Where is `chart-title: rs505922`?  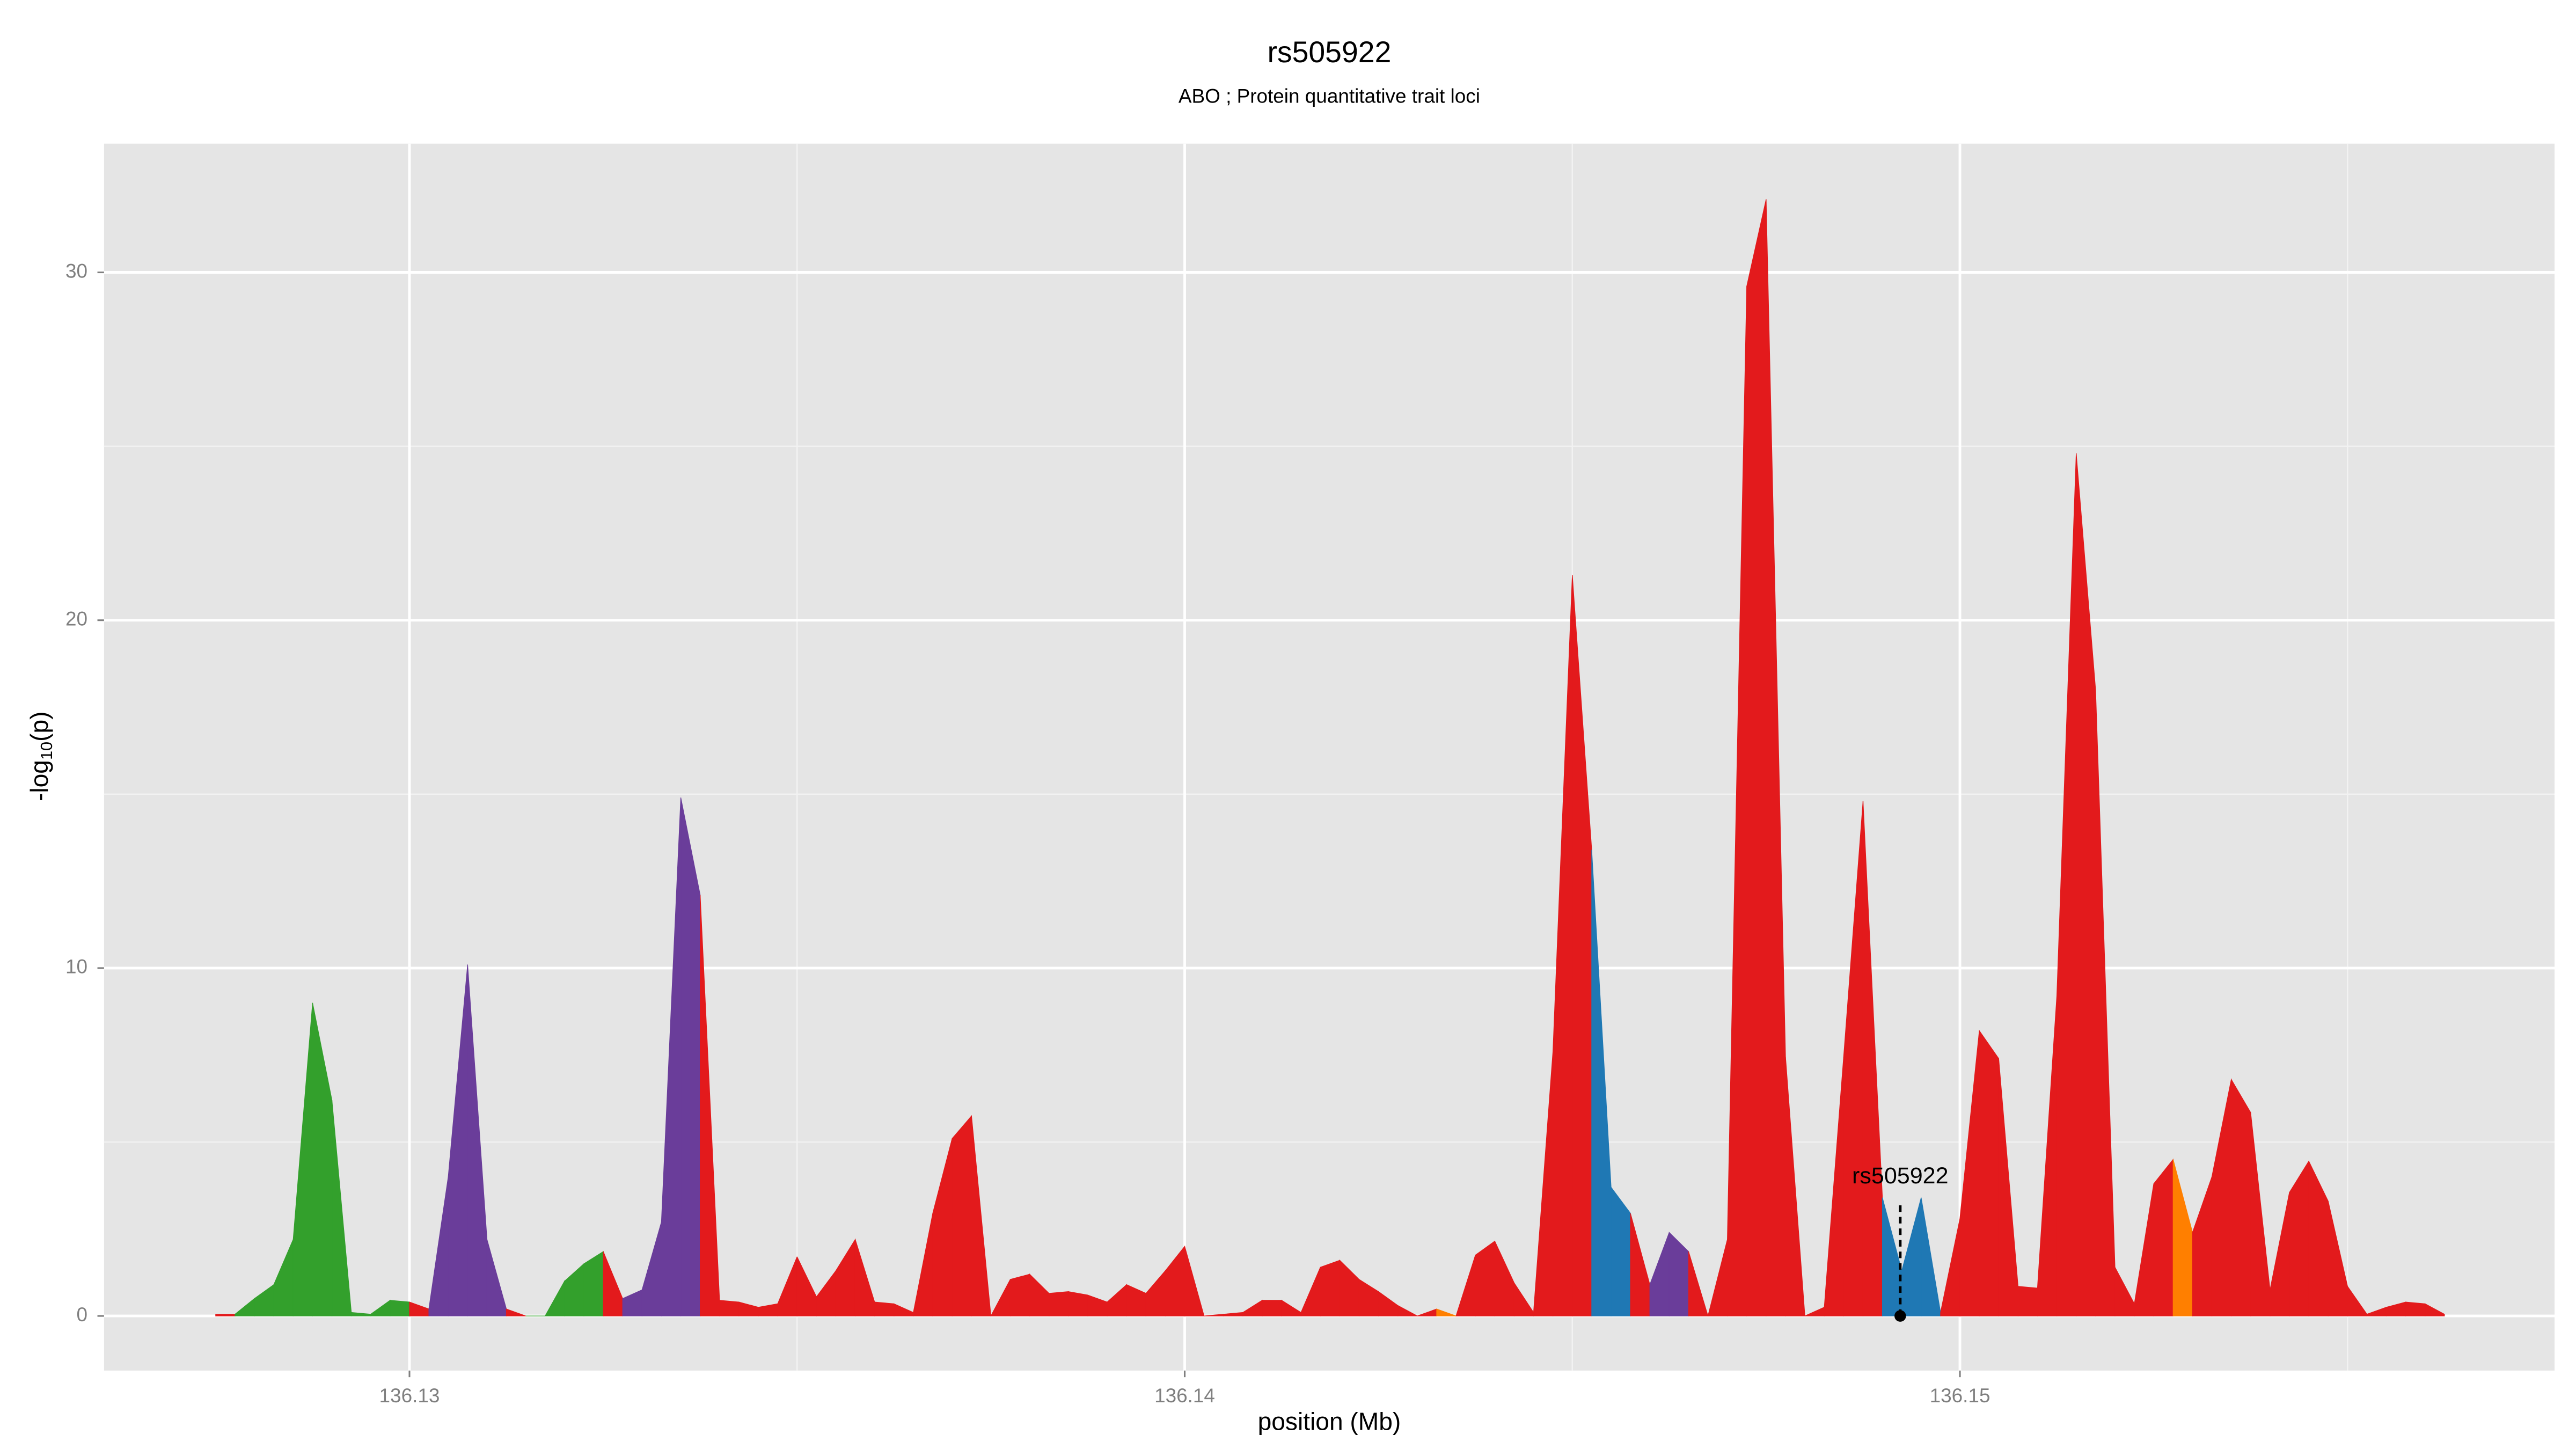
chart-title: rs505922 is located at coordinates (1329, 52).